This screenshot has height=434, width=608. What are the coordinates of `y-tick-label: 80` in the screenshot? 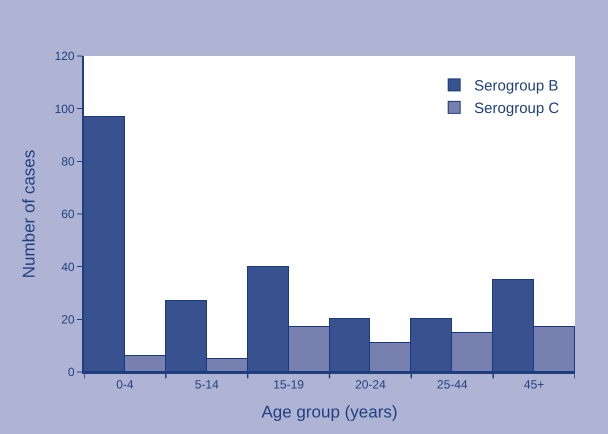 It's located at (68, 161).